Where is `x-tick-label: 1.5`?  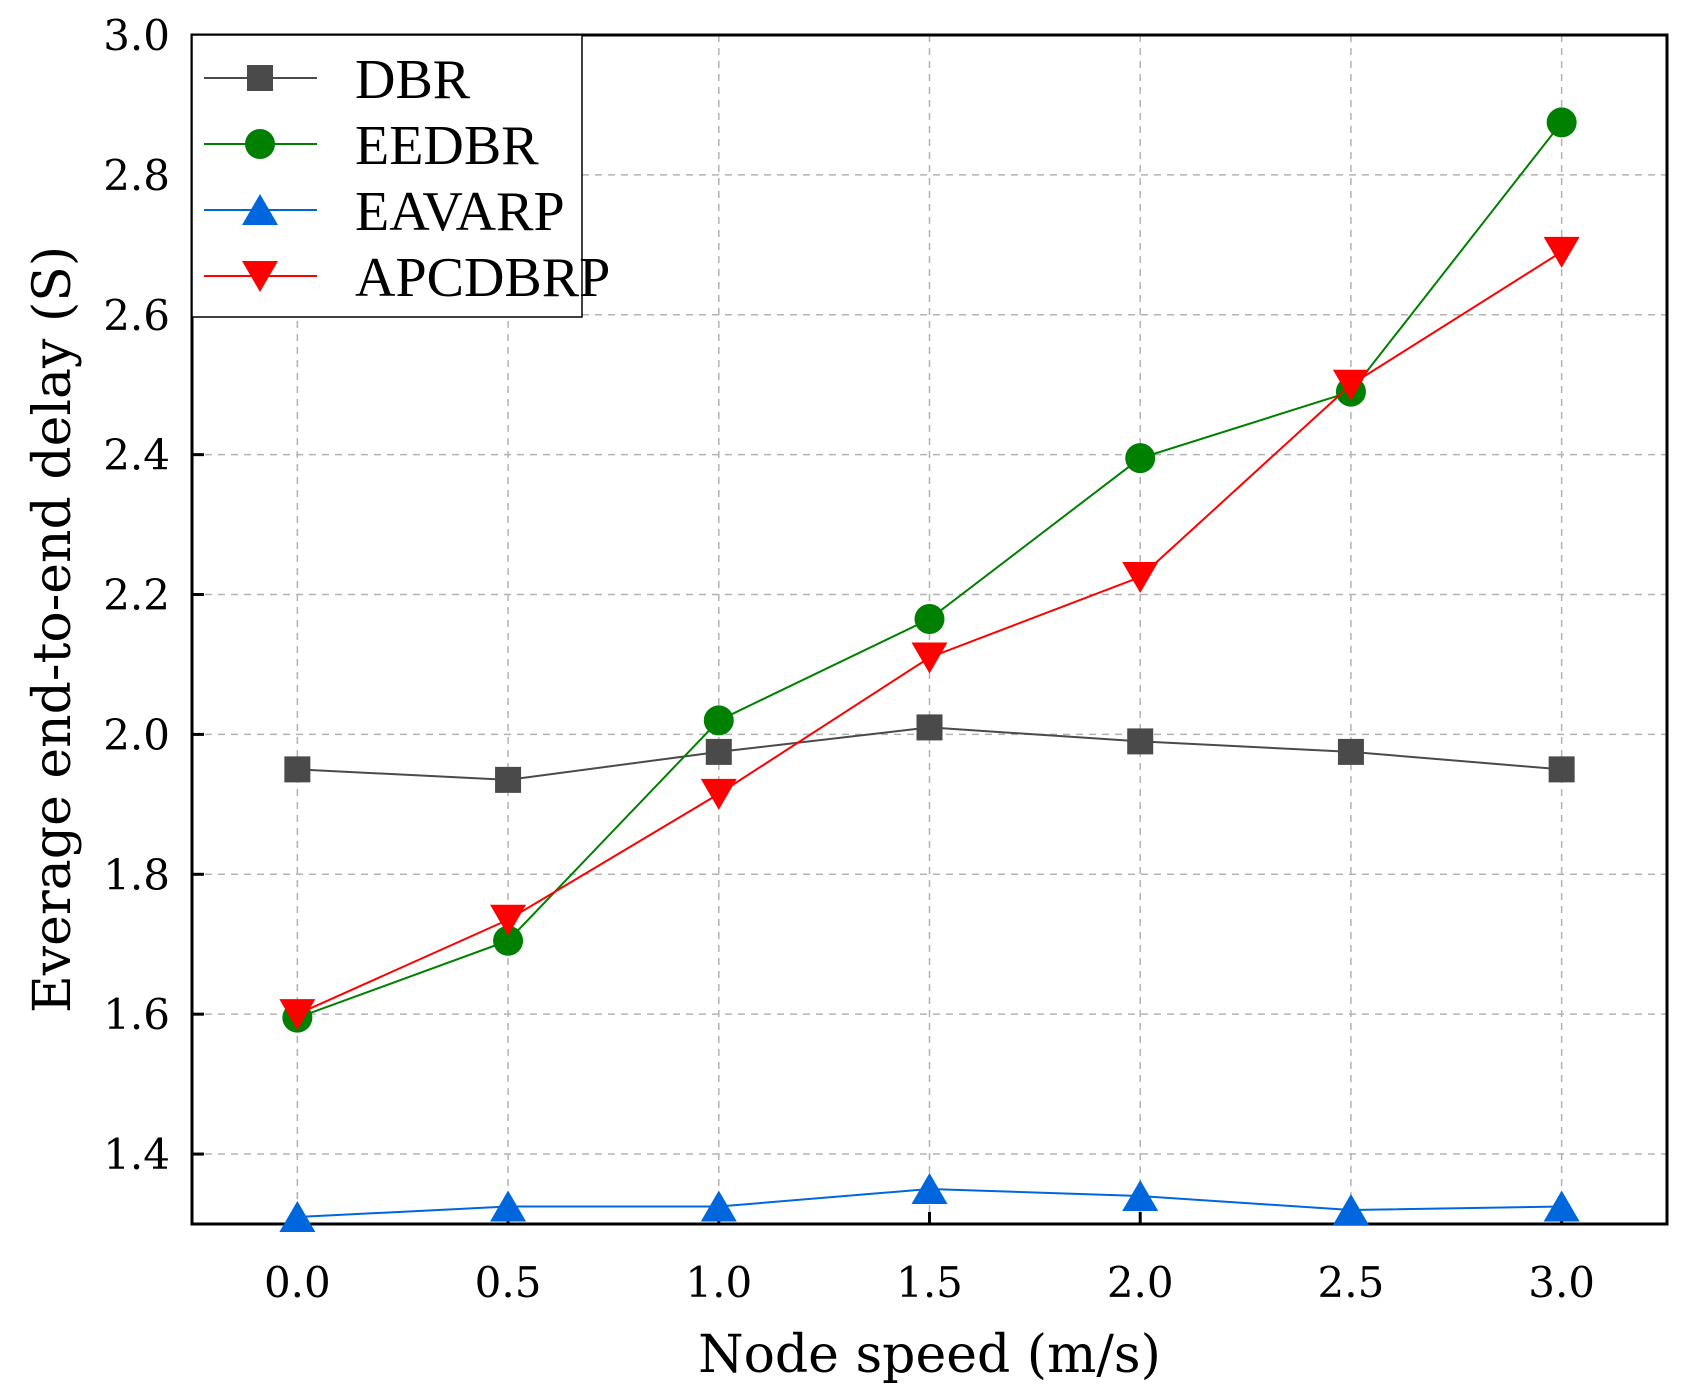
x-tick-label: 1.5 is located at coordinates (929, 1282).